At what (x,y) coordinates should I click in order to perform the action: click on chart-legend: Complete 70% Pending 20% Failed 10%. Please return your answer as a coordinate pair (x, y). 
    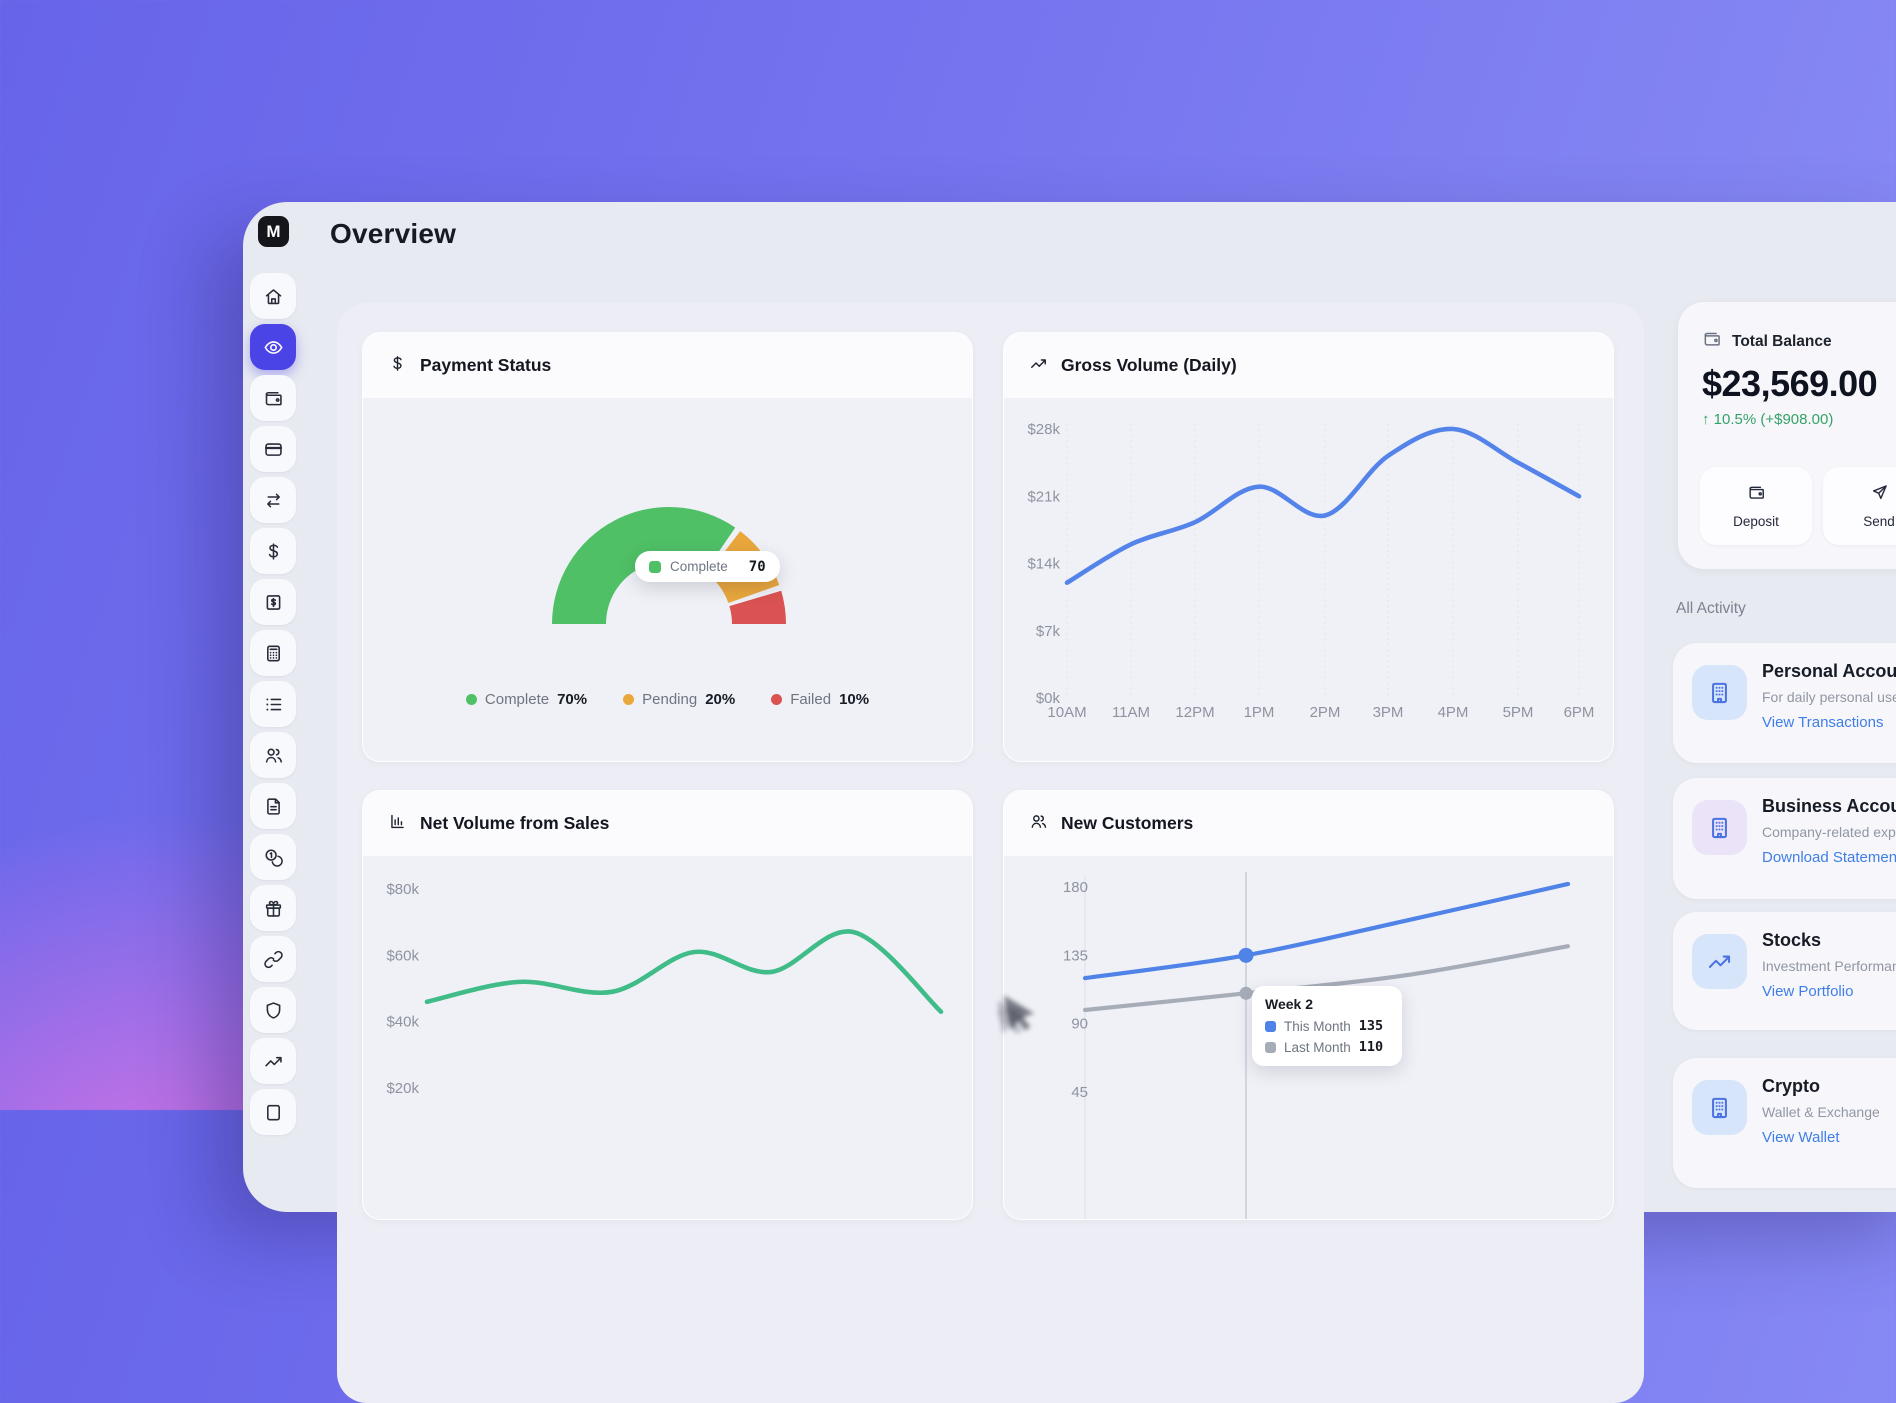
    Looking at the image, I should click on (667, 699).